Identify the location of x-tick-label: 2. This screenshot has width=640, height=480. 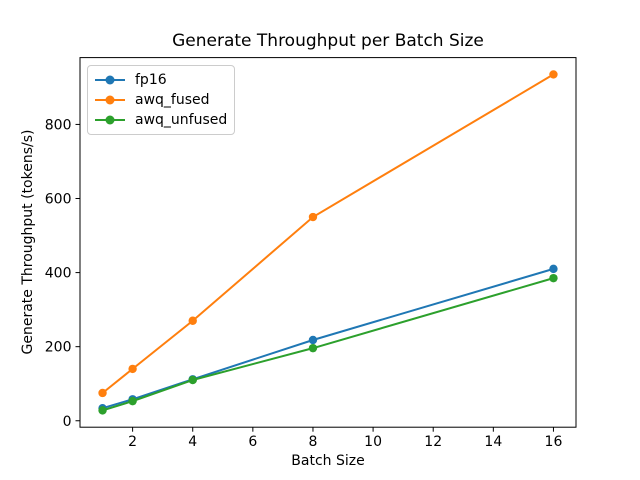
(132, 442).